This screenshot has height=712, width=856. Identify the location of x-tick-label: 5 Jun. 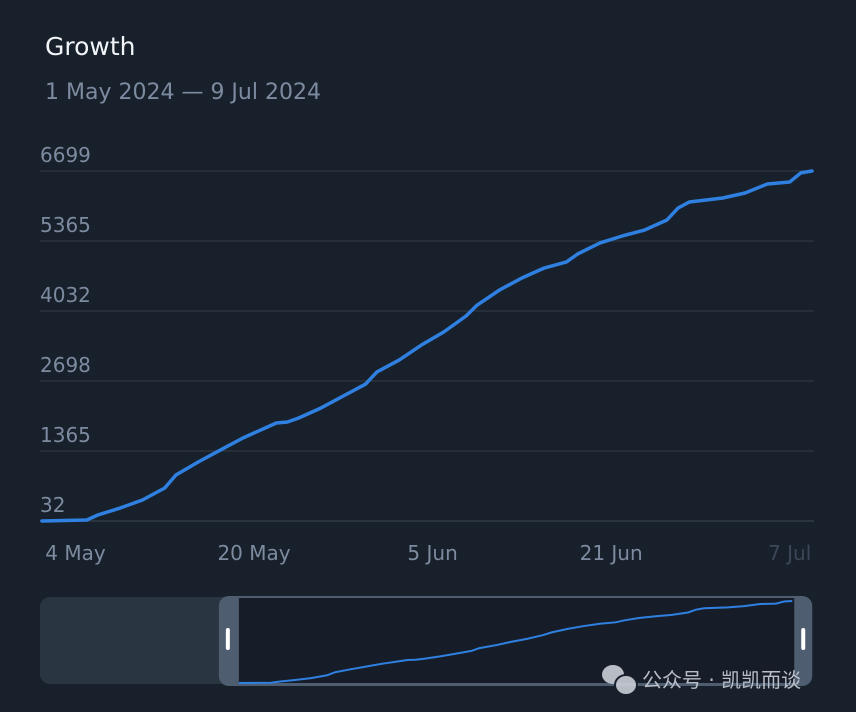
(432, 553).